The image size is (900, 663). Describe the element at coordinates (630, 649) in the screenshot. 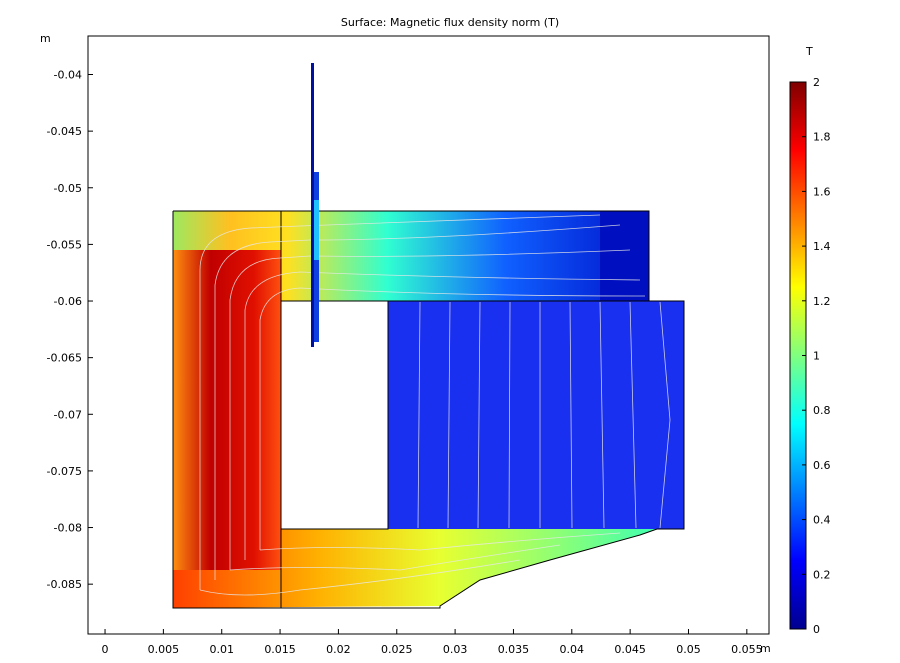

I see `x-tick-label: 0.045` at that location.